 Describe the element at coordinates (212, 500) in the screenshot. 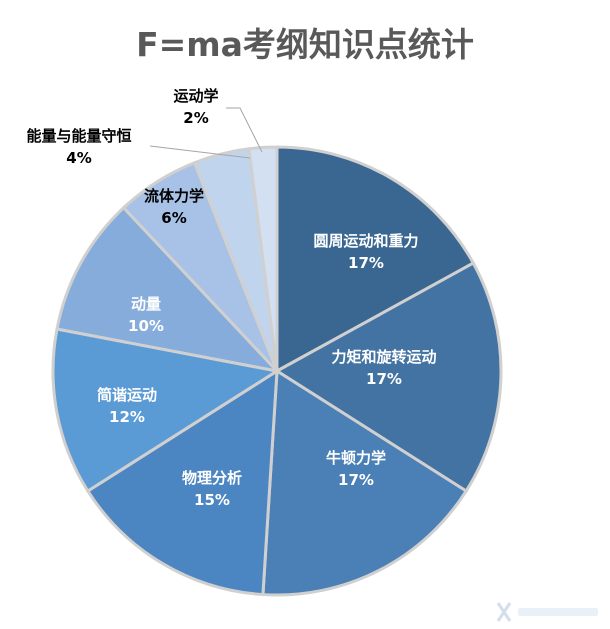

I see `slice-label-value: 15%` at that location.